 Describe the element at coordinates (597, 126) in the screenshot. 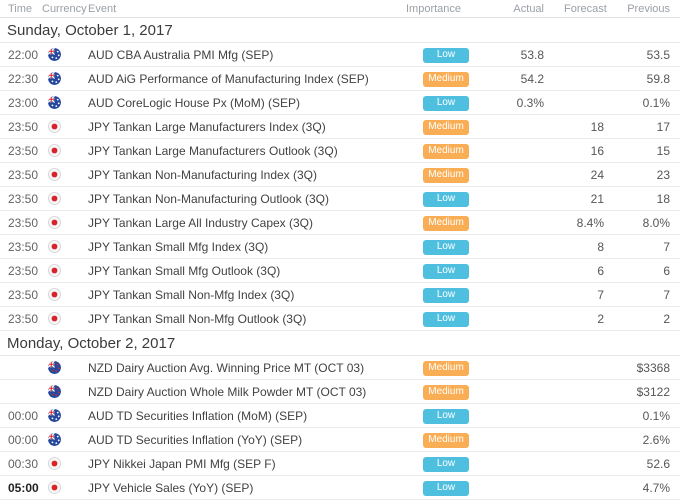

I see `forecast-value: 18` at that location.